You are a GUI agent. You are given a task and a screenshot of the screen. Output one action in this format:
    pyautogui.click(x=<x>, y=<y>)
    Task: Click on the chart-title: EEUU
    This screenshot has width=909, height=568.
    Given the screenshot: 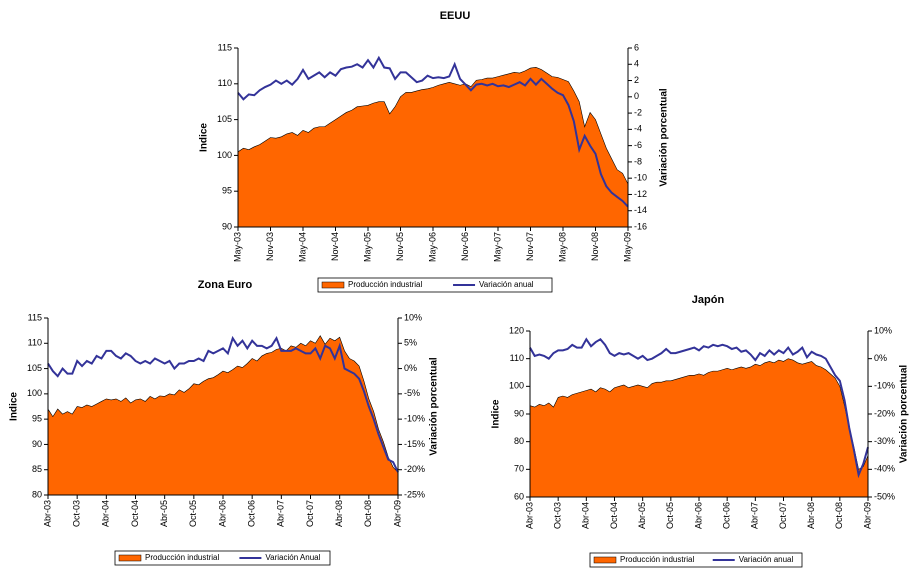 What is the action you would take?
    pyautogui.click(x=455, y=16)
    